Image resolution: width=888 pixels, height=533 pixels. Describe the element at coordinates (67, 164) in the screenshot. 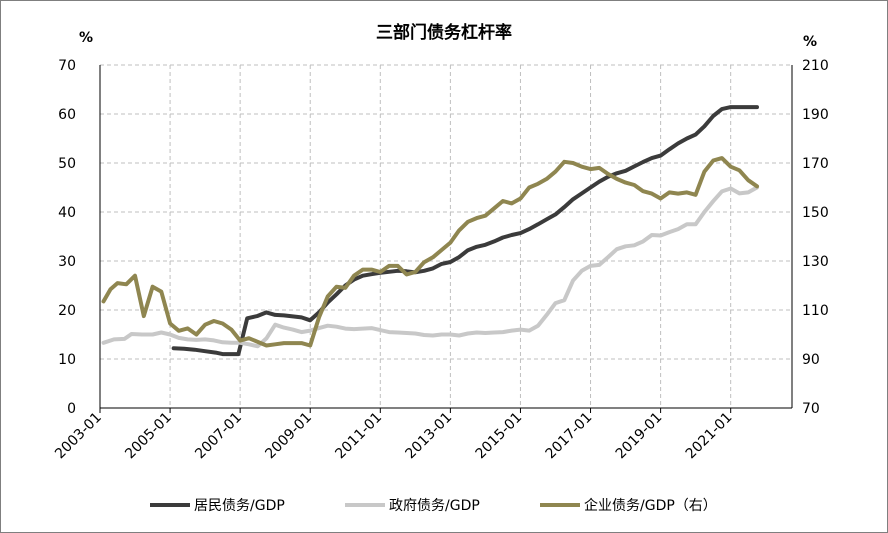

I see `y-left-tick-label: 50` at that location.